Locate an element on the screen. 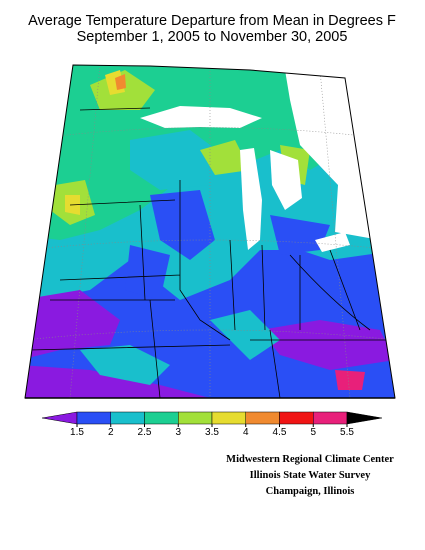 The image size is (425, 550). credit: Champaign, Illinois is located at coordinates (310, 491).